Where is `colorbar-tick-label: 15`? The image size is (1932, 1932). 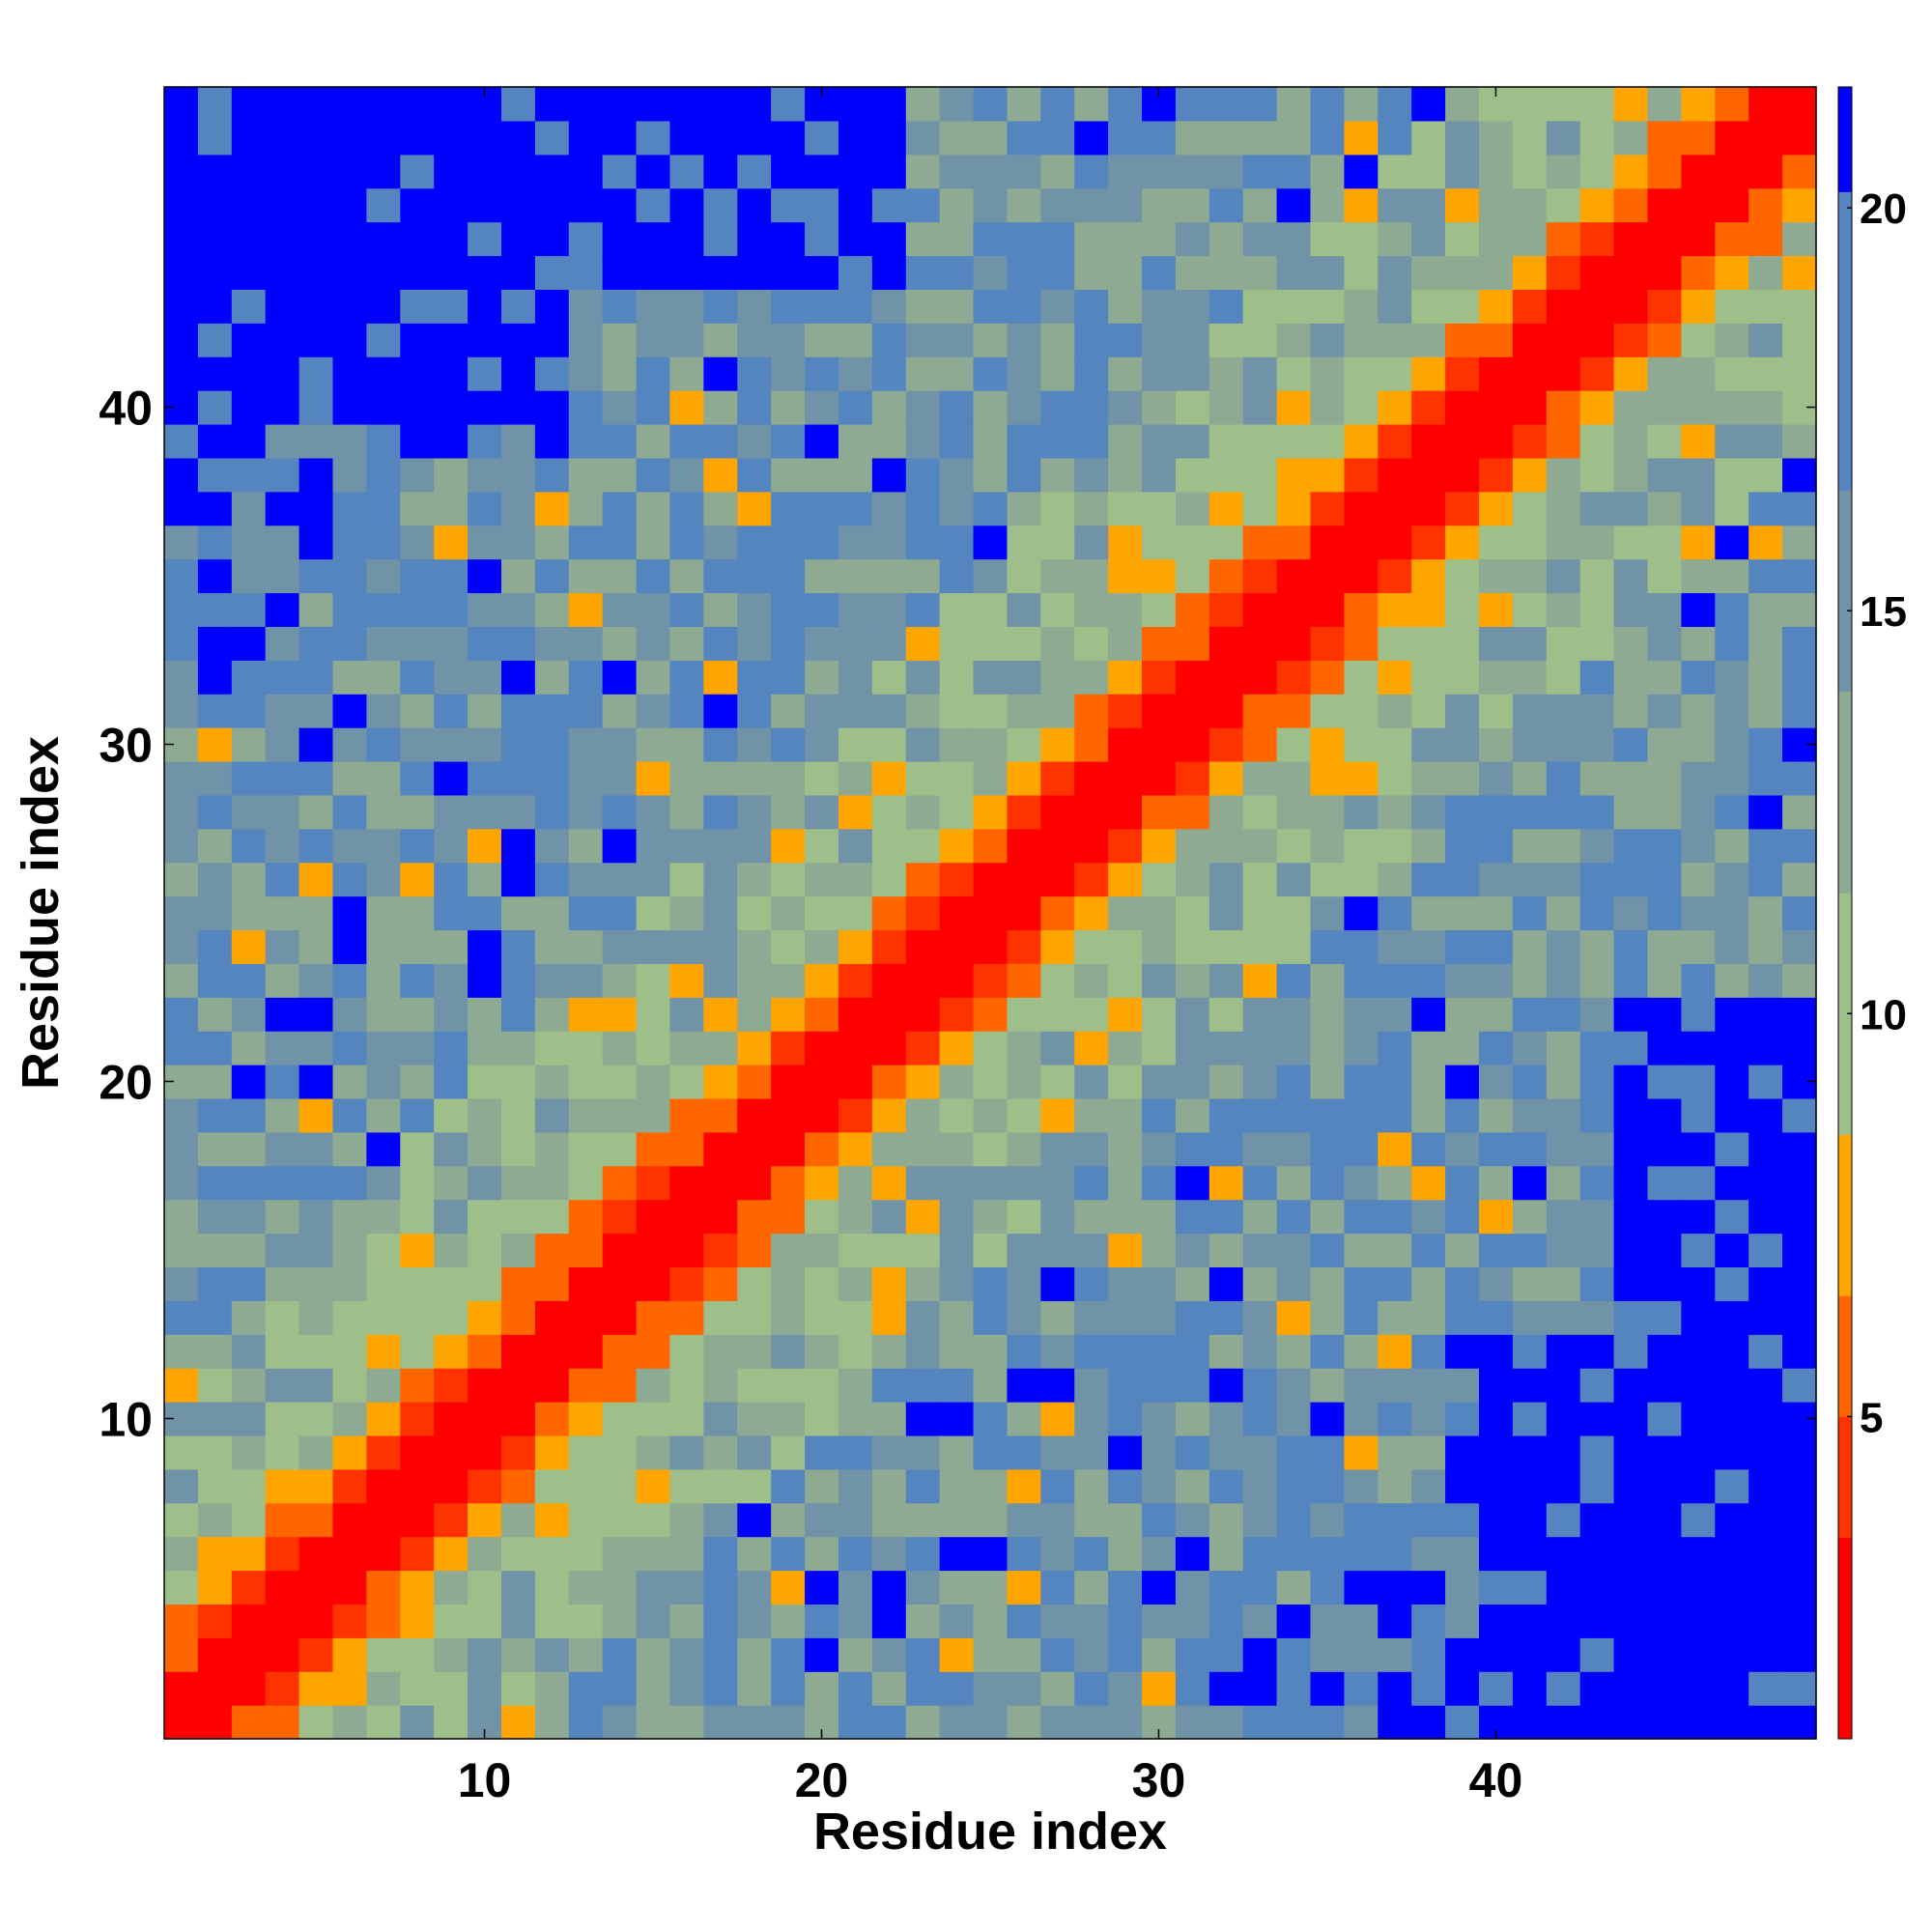
colorbar-tick-label: 15 is located at coordinates (1883, 612).